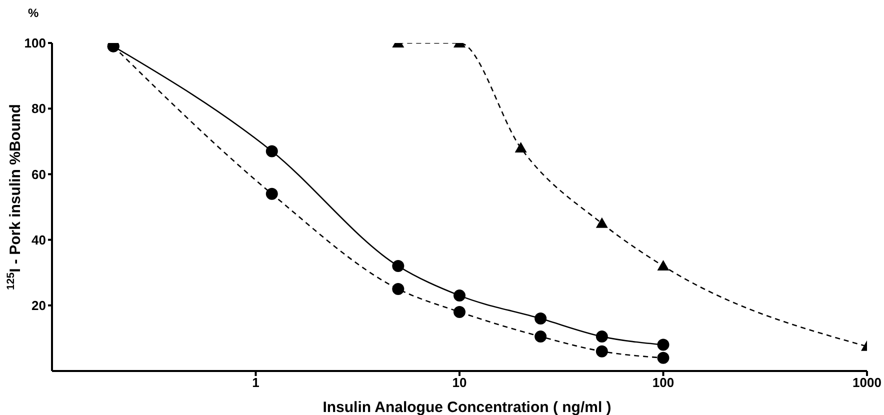 This screenshot has width=884, height=415. Describe the element at coordinates (39, 108) in the screenshot. I see `y-tick-label: 80` at that location.